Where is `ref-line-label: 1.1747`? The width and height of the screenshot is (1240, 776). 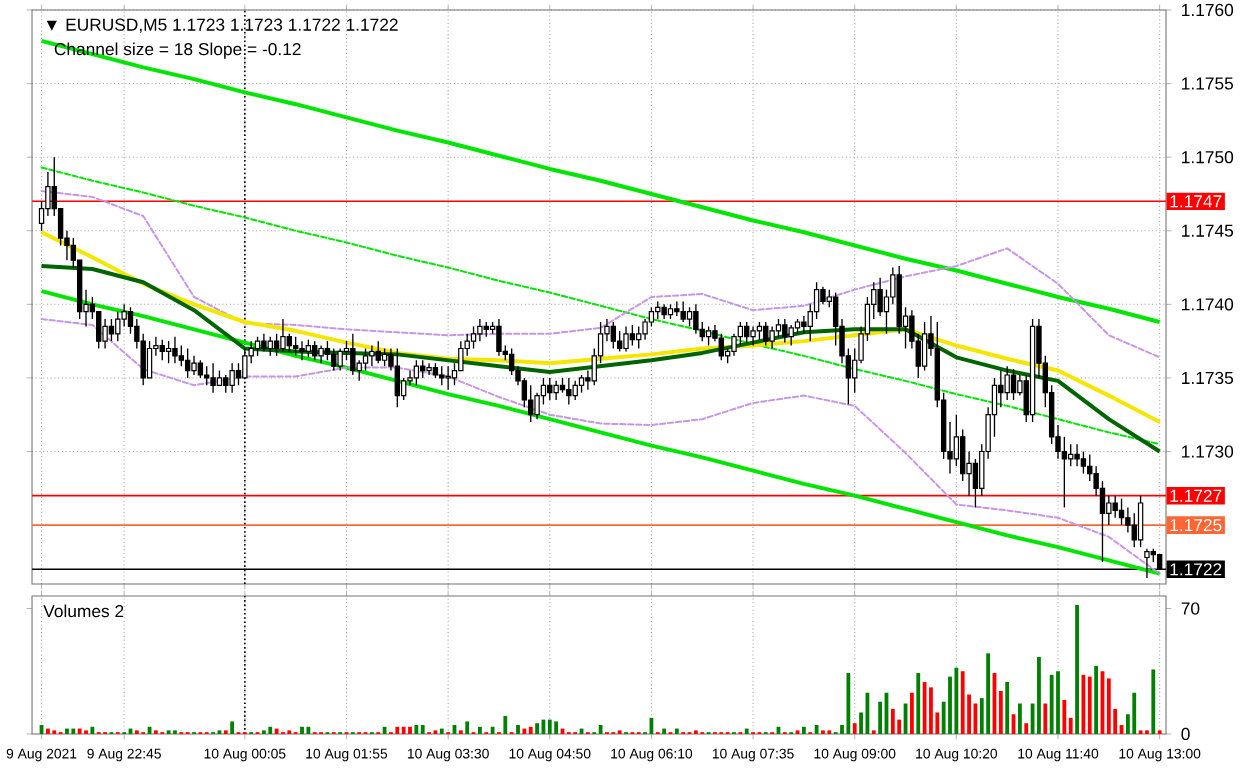
ref-line-label: 1.1747 is located at coordinates (1196, 201).